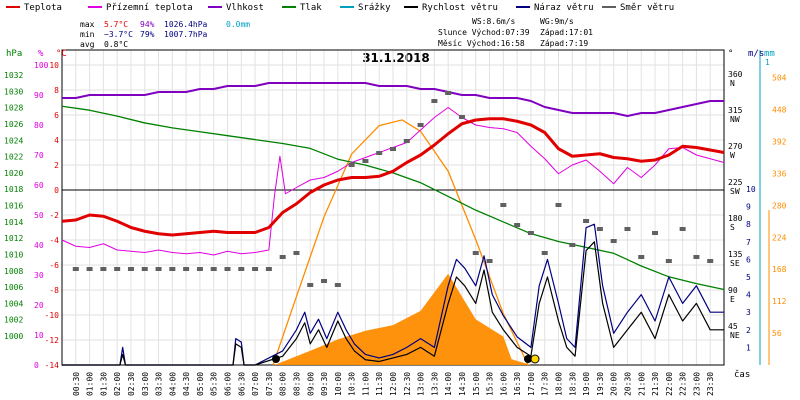  What do you see at coordinates (365, 384) in the screenshot?
I see `tick-label-time: 11:00` at bounding box center [365, 384].